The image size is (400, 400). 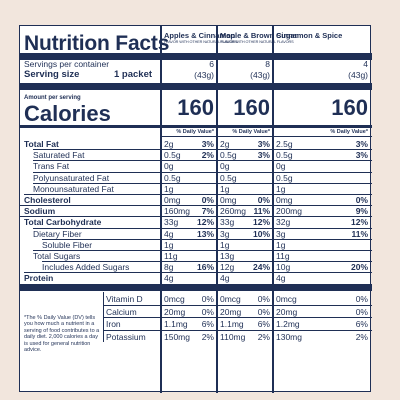 I want to click on amount-per-serving: Amount per serving, so click(x=52, y=98).